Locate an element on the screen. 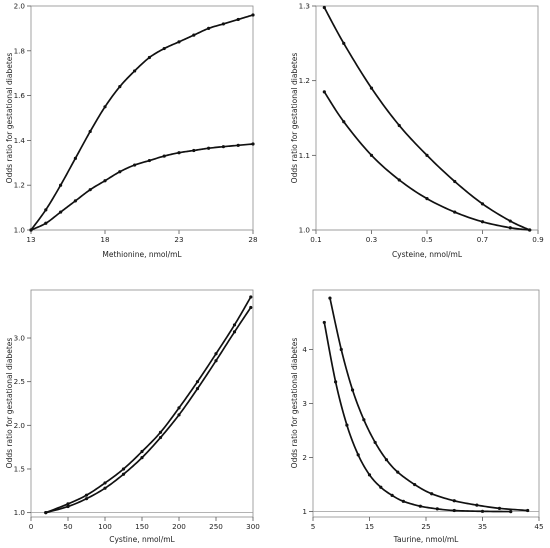 The image size is (550, 548). y-tick-label: 3.0 is located at coordinates (20, 338).